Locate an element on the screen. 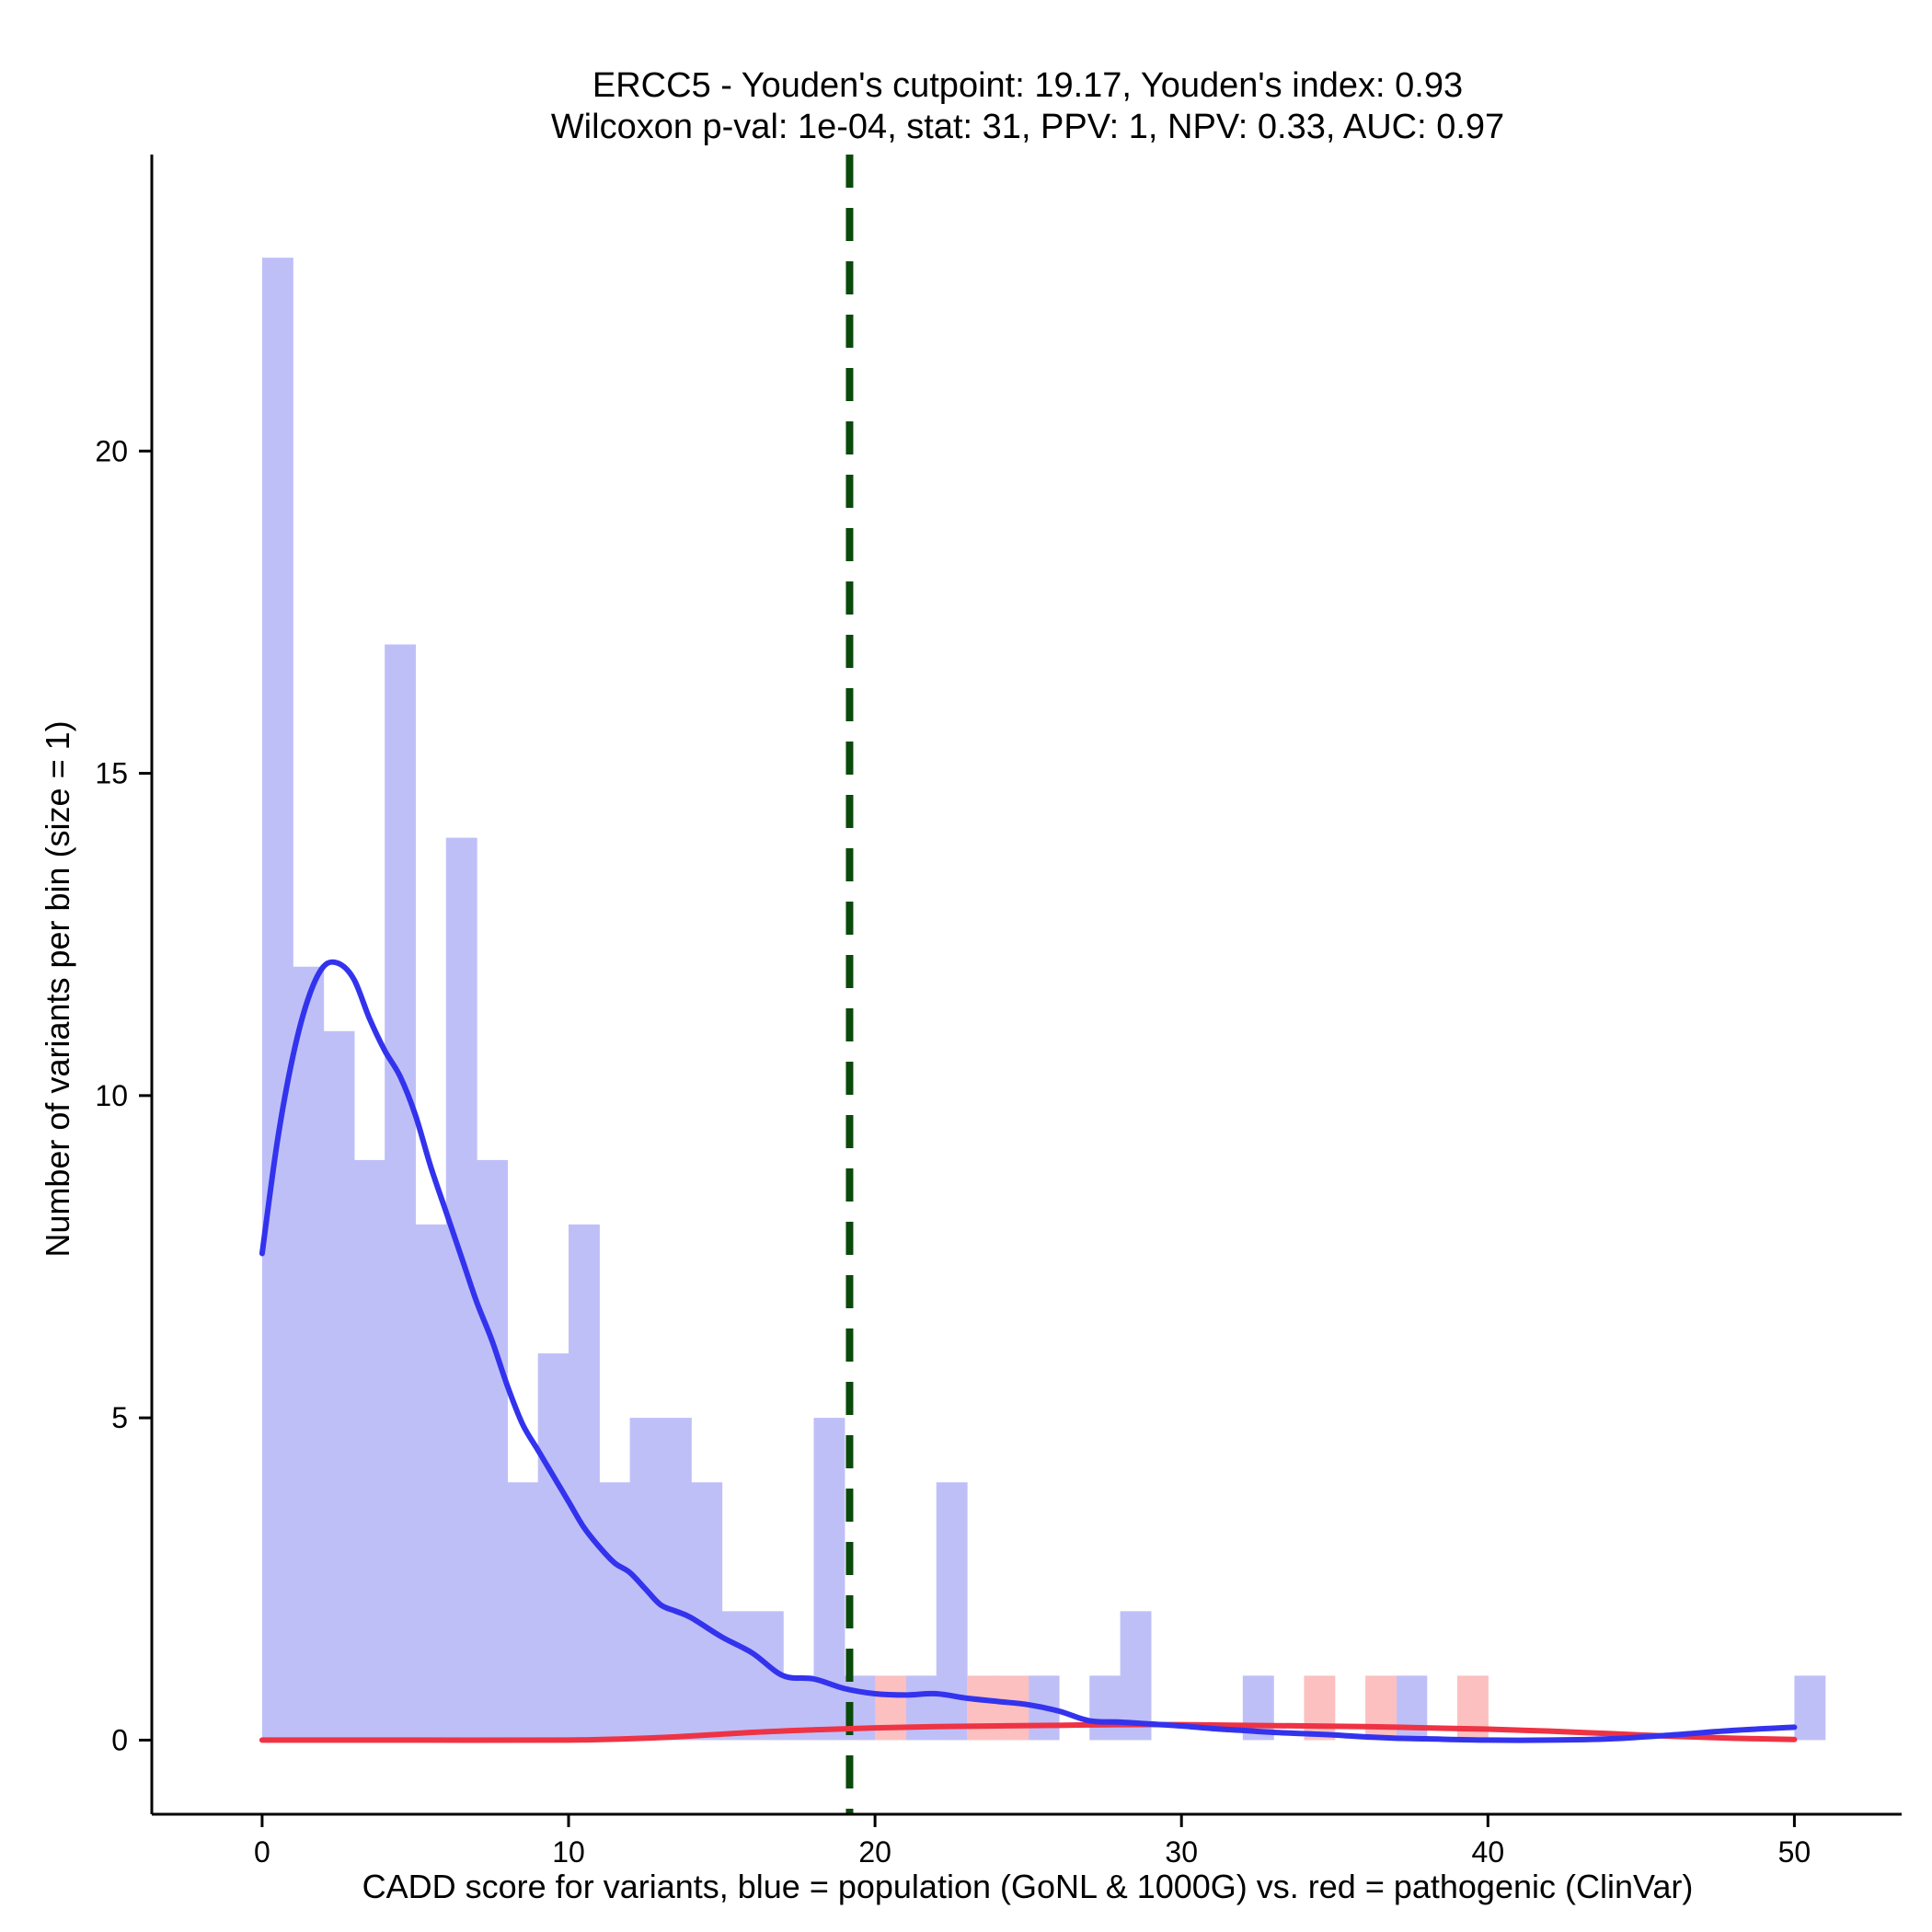  y-axis-title: Number of variants per bin (size = 1) is located at coordinates (57, 988).